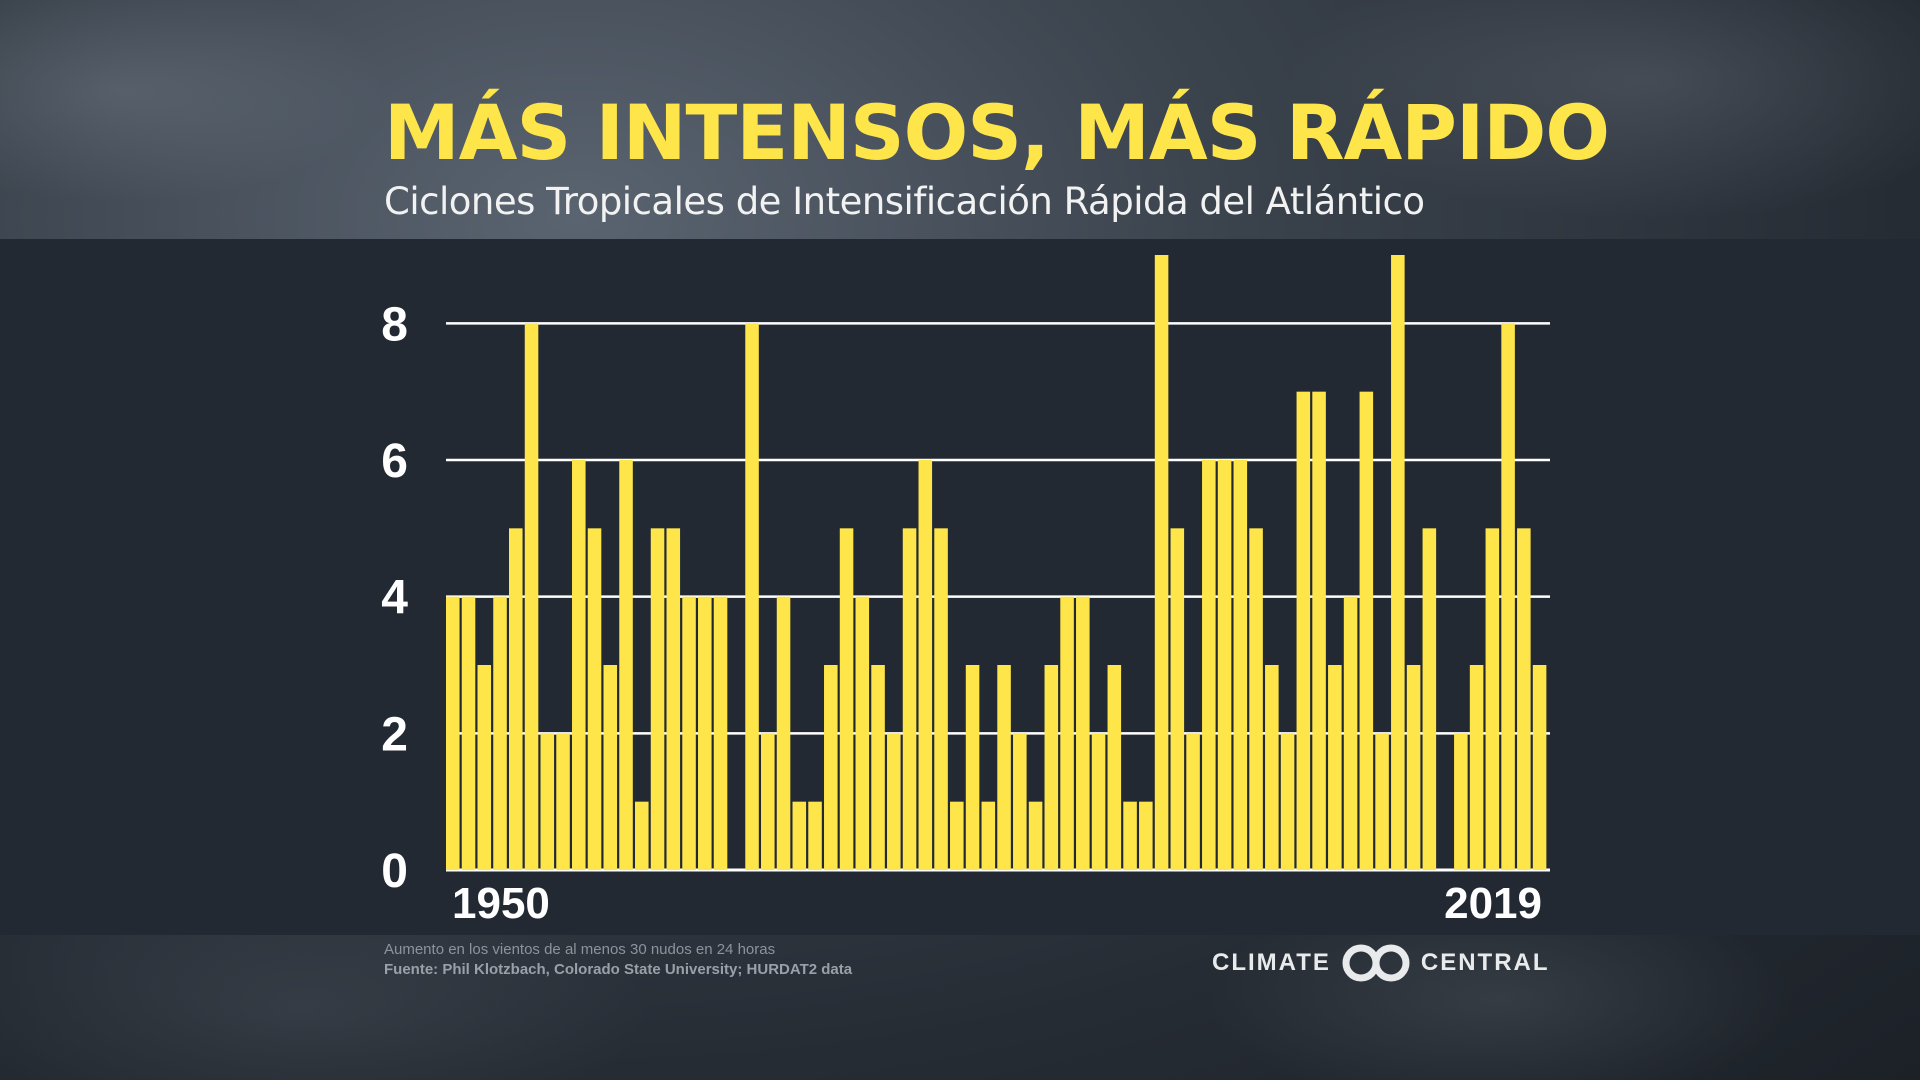 The image size is (1920, 1080). I want to click on bar-1969, so click(752, 597).